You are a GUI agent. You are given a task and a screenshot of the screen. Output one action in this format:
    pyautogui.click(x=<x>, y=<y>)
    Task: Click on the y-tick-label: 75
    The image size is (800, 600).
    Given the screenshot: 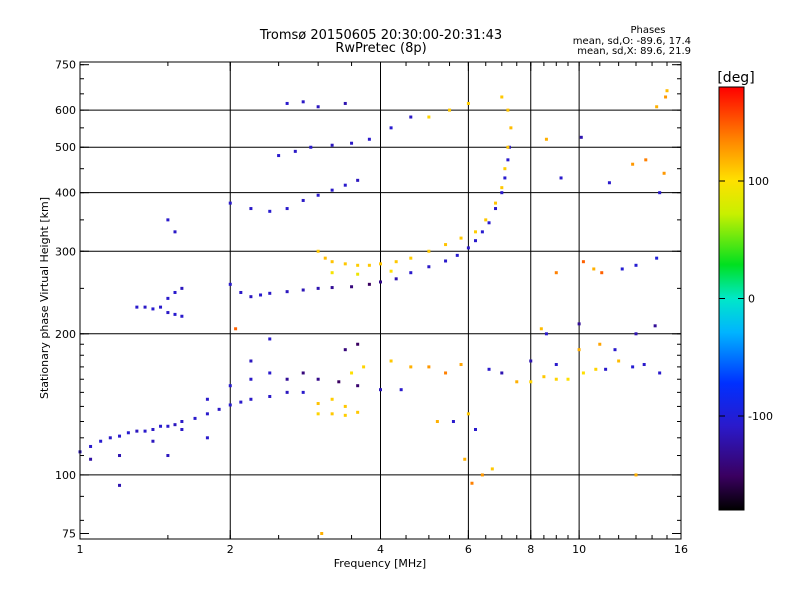 What is the action you would take?
    pyautogui.click(x=69, y=533)
    